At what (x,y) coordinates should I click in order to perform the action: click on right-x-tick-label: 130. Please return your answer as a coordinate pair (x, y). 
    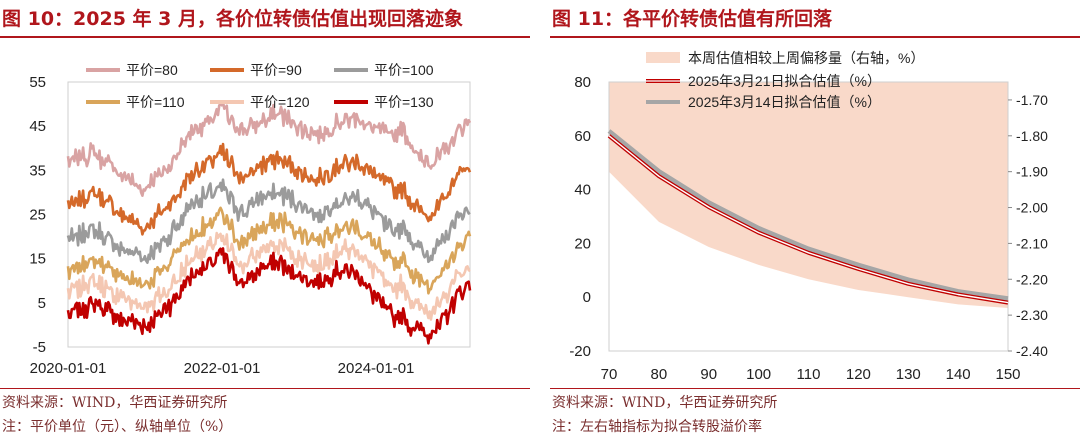
    Looking at the image, I should click on (908, 374).